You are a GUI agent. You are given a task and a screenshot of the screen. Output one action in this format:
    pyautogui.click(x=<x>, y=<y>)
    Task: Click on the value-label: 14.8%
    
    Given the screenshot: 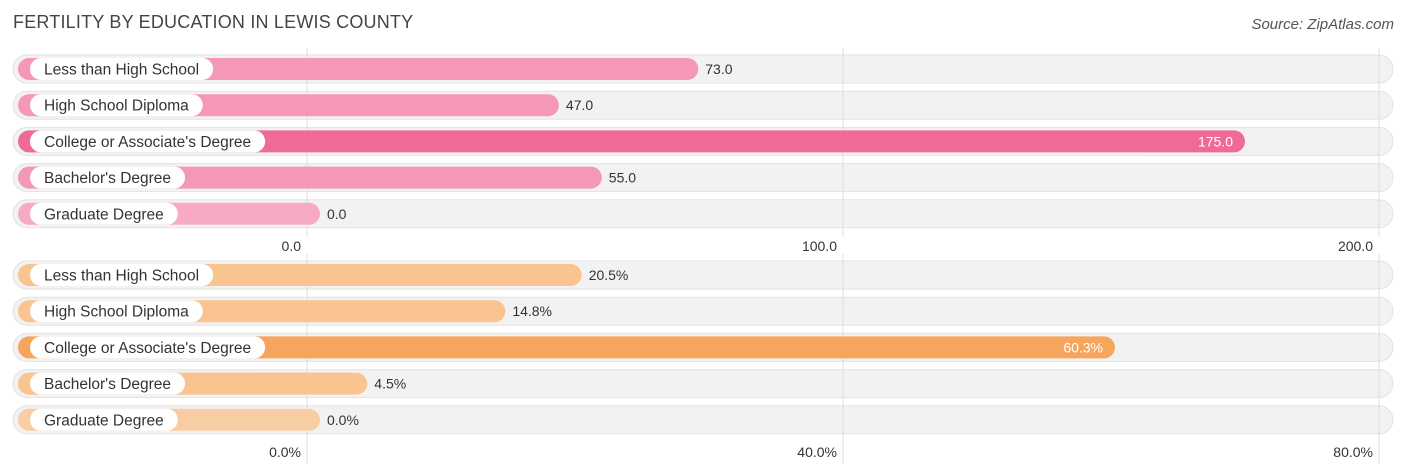 What is the action you would take?
    pyautogui.click(x=532, y=311)
    